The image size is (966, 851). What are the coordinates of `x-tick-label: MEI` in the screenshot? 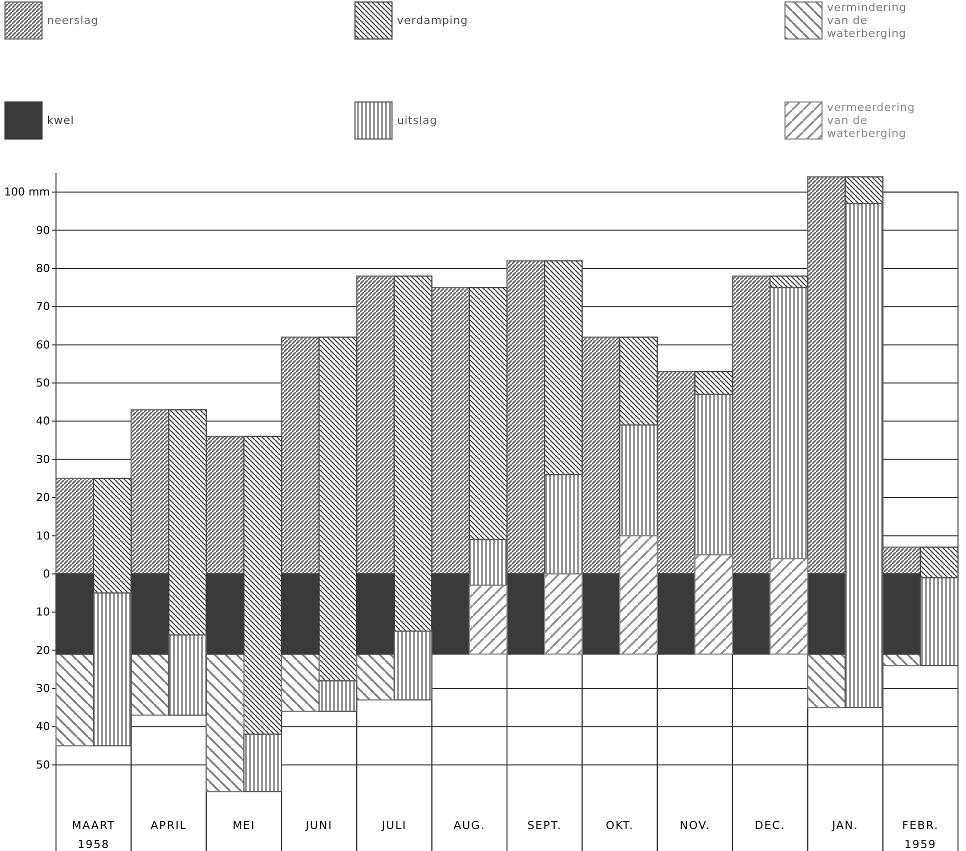 It's located at (244, 825).